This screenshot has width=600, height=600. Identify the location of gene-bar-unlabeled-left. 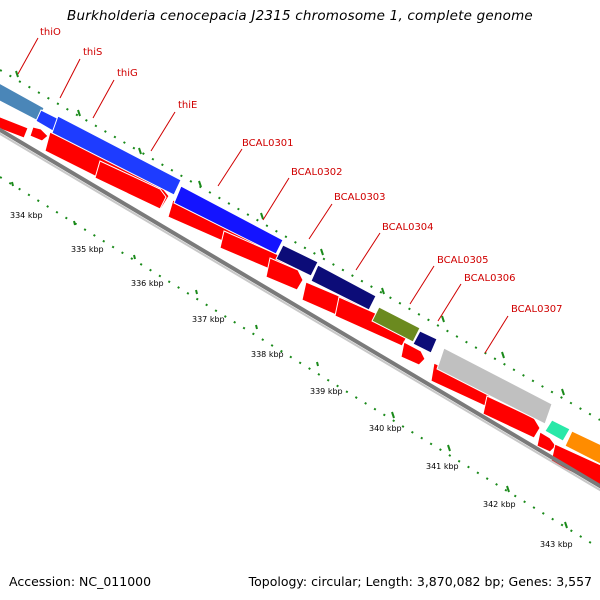
(22, 102).